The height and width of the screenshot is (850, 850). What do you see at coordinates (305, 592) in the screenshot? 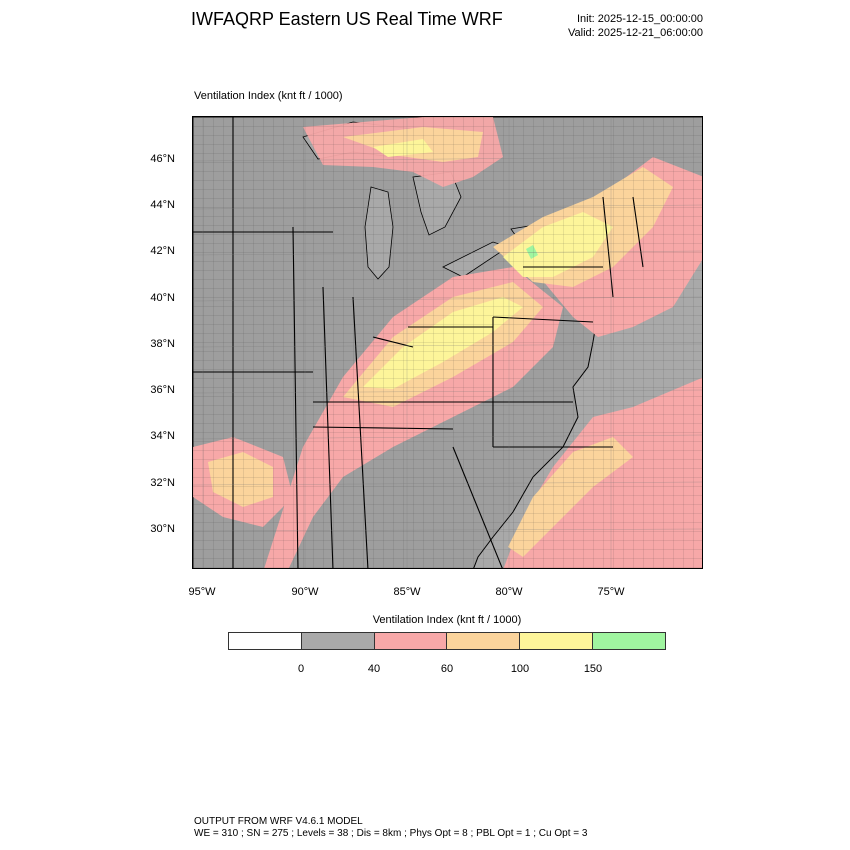
I see `lon-label: 90°W` at bounding box center [305, 592].